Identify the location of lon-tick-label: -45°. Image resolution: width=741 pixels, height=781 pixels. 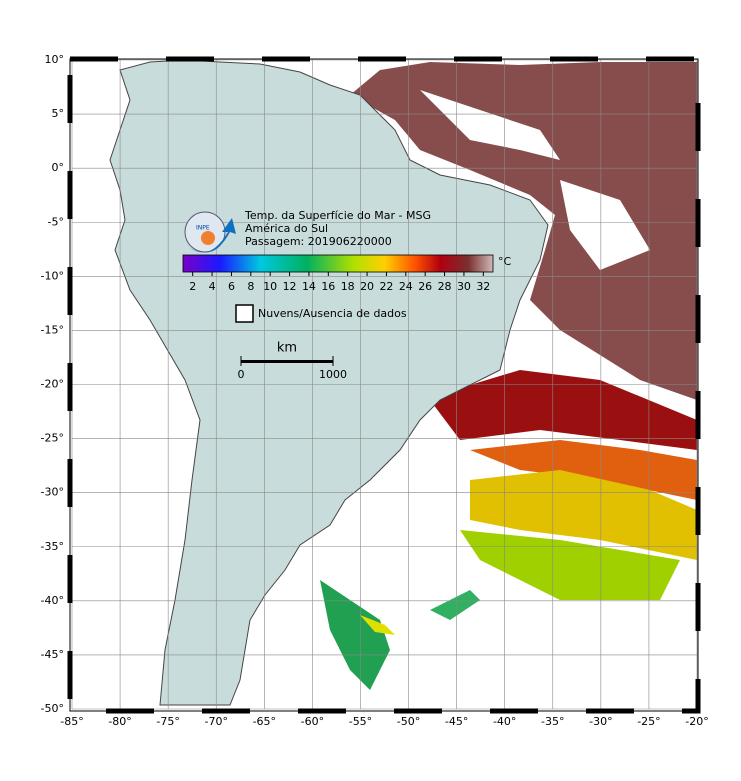
(456, 721).